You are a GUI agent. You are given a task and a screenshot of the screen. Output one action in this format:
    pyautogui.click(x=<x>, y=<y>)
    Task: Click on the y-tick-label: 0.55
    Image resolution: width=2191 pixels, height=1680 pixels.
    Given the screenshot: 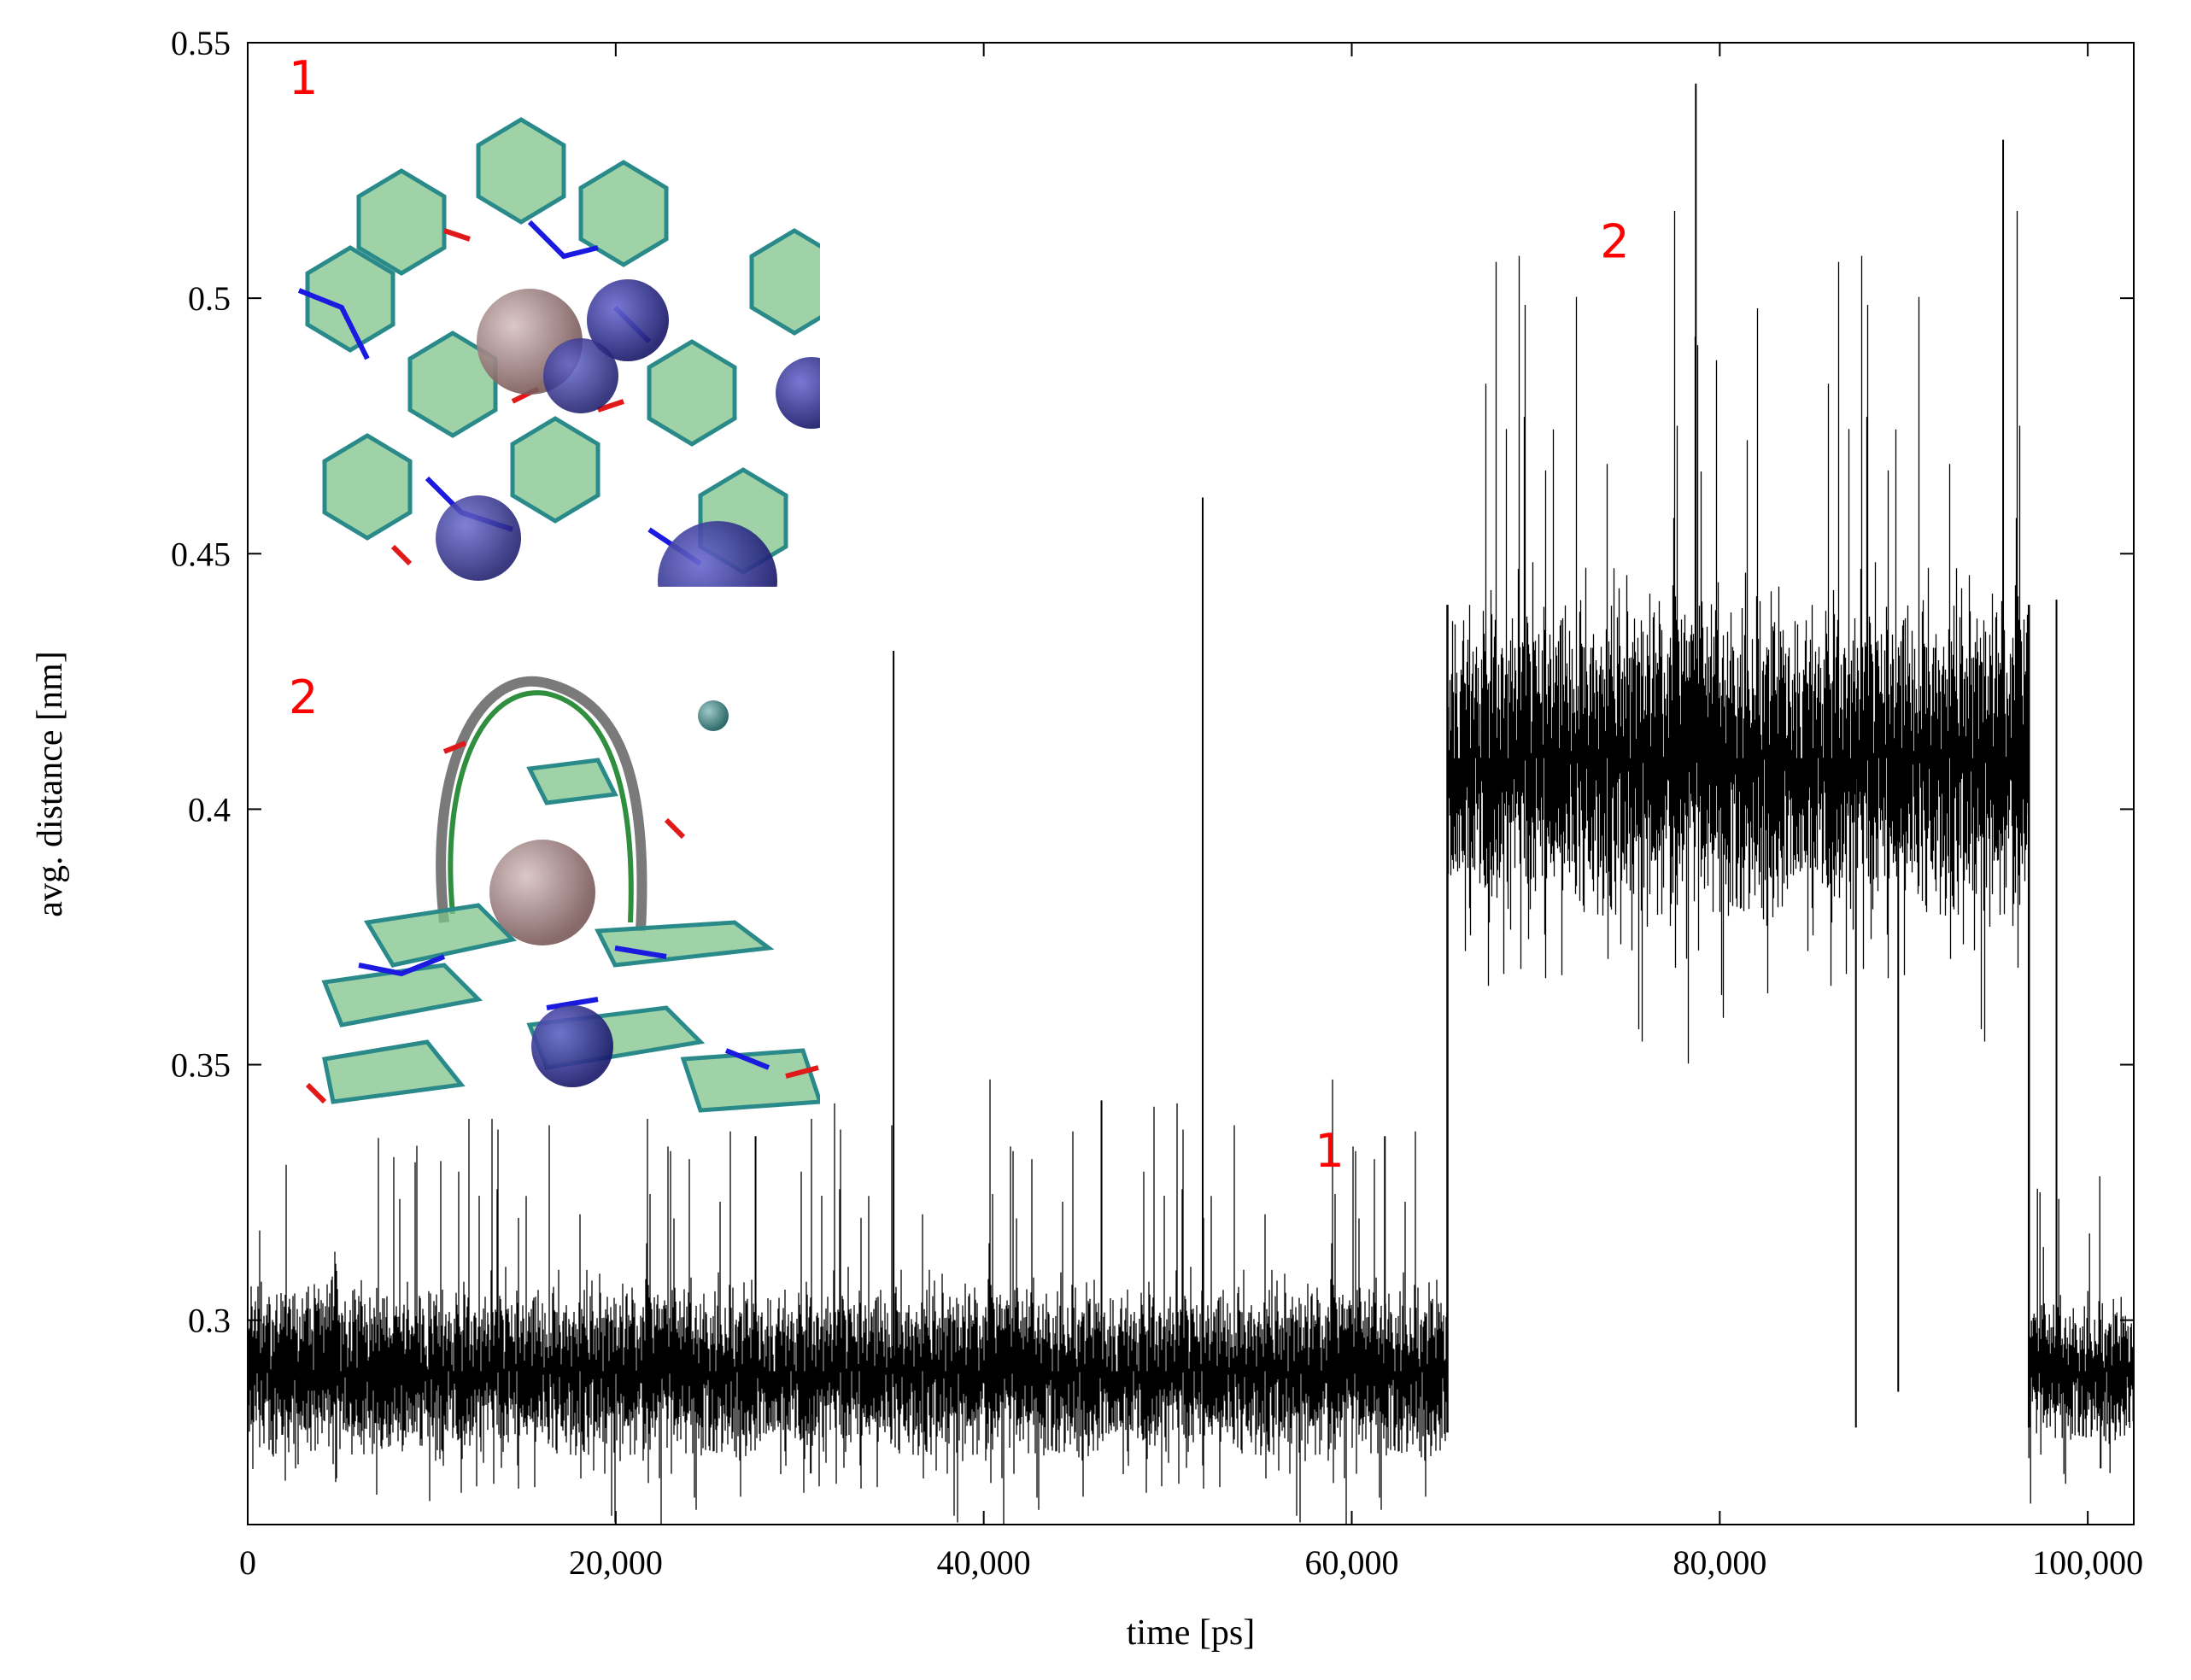 What is the action you would take?
    pyautogui.click(x=201, y=43)
    